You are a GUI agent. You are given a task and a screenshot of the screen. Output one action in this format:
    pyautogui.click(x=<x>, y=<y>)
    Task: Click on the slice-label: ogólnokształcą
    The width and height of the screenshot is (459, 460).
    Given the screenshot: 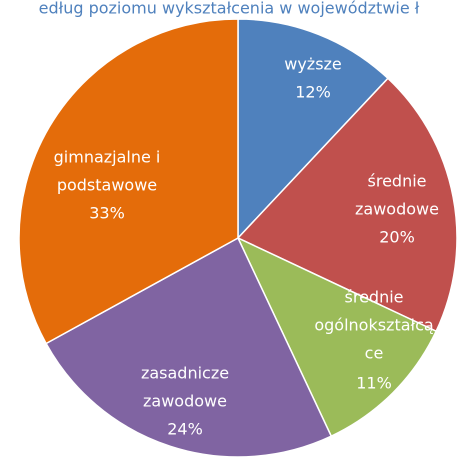 What is the action you would take?
    pyautogui.click(x=373, y=325)
    